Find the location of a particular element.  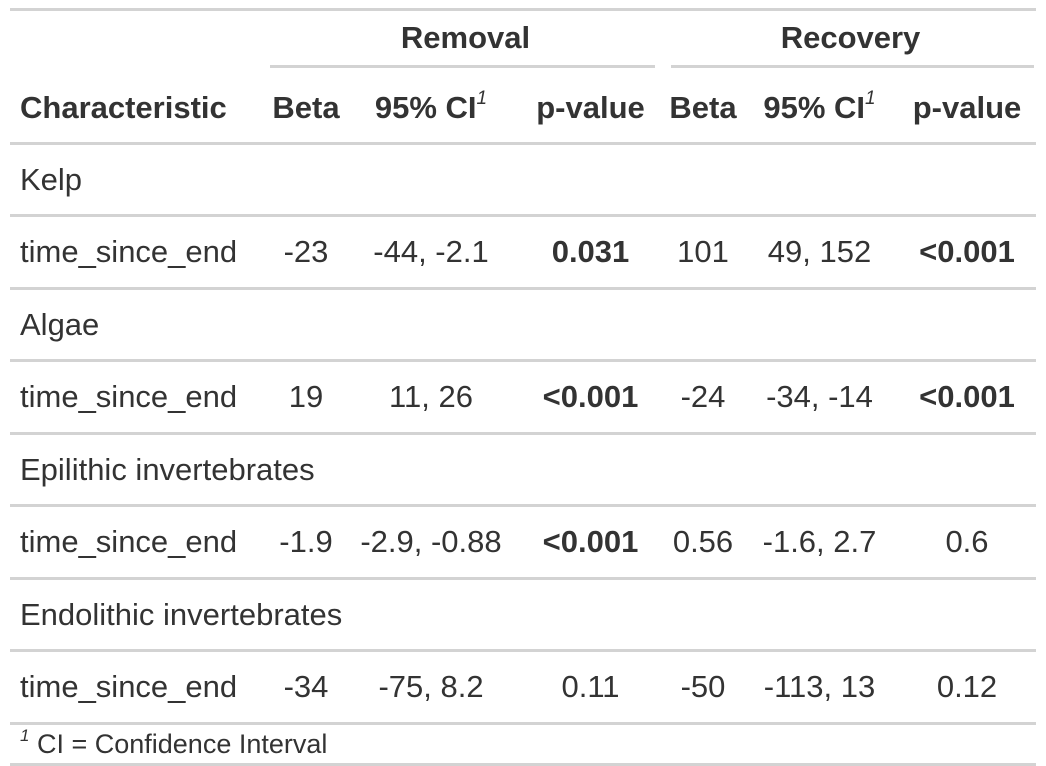

column-header-recovery-pvalue-label: p-value is located at coordinates (967, 107).